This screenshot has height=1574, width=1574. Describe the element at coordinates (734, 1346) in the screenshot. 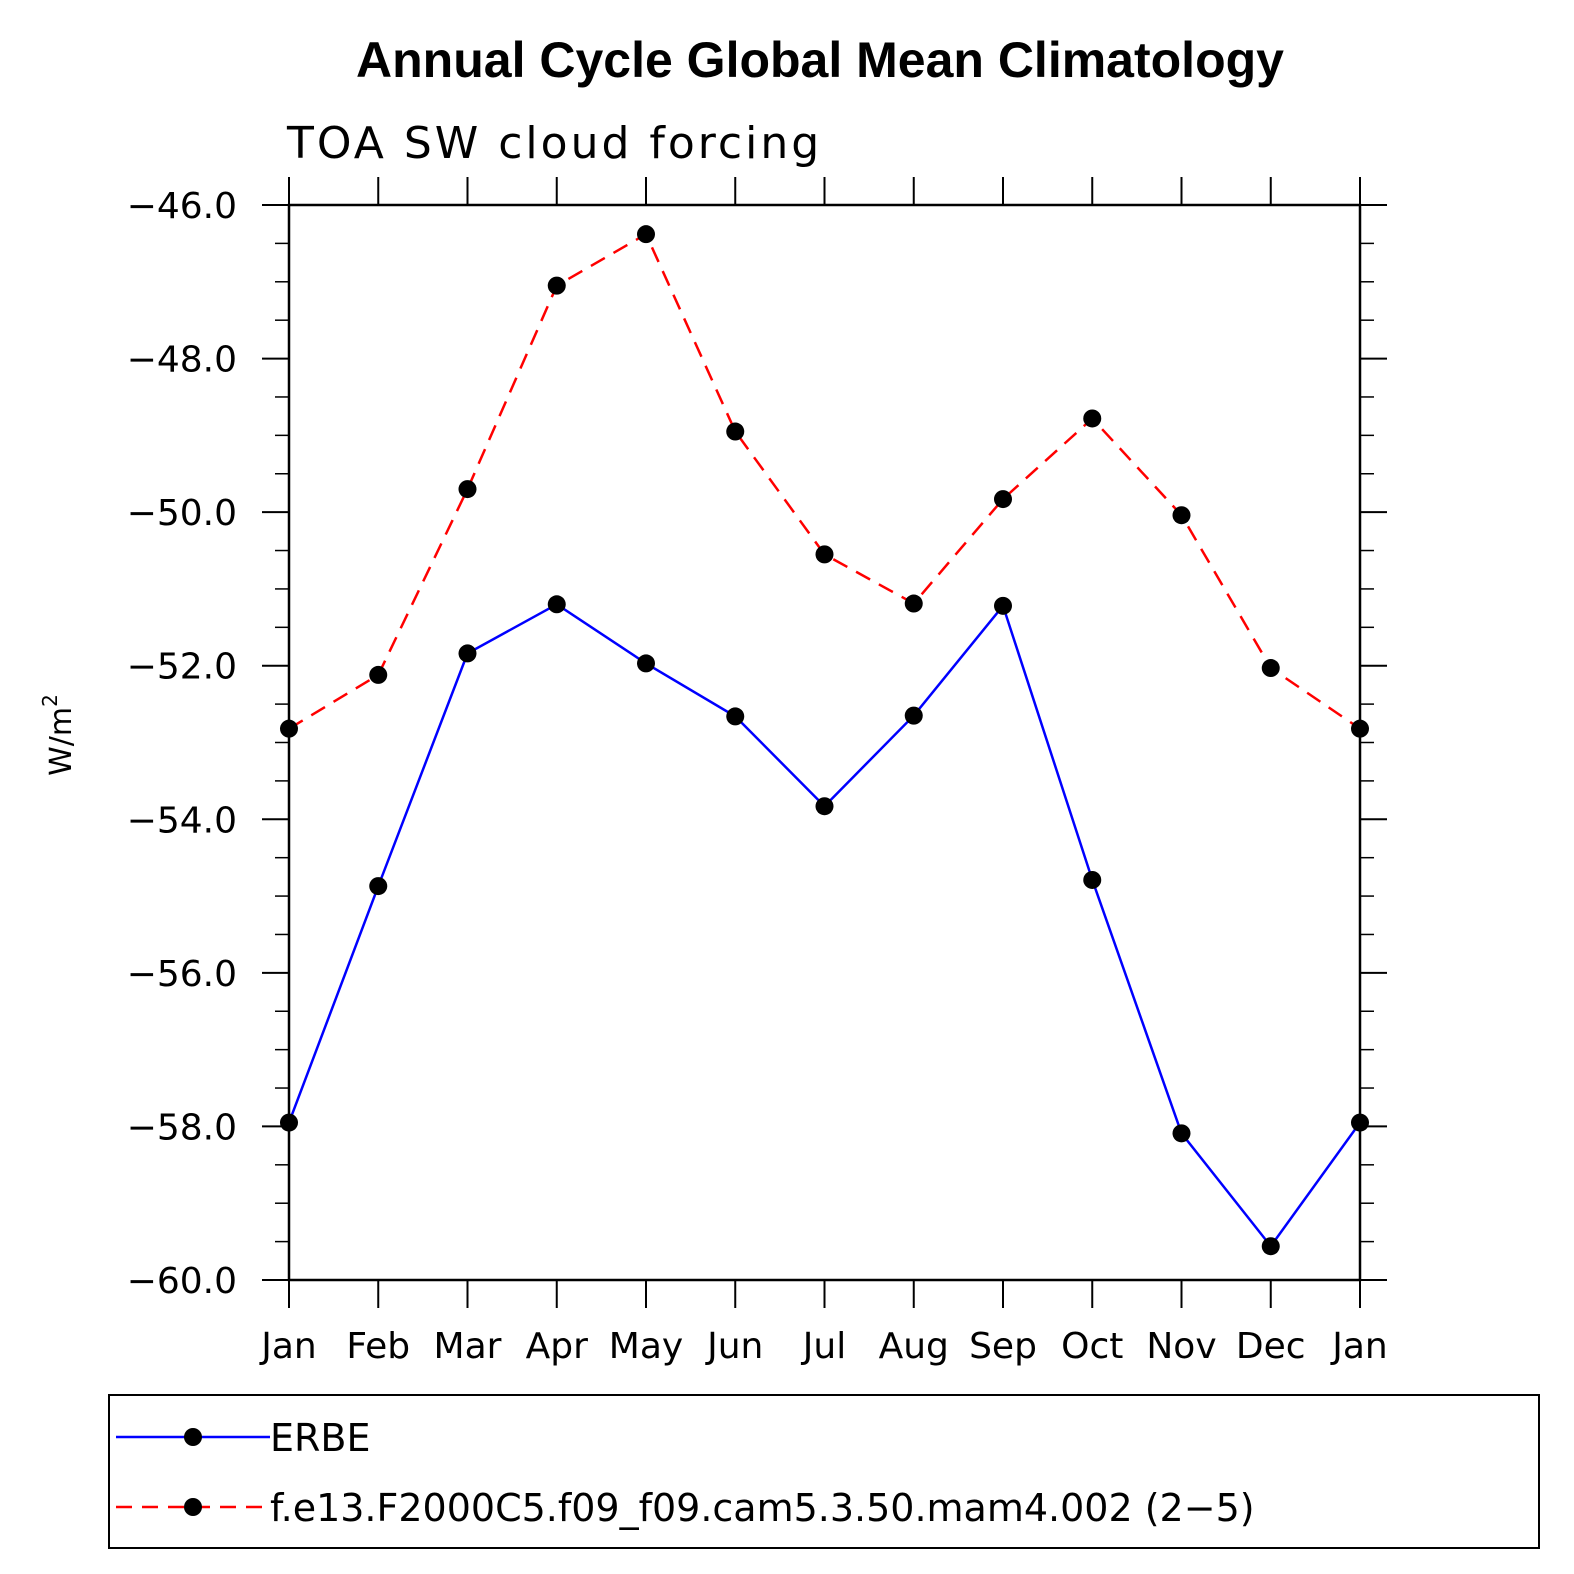

I see `x-tick-label: Jun` at that location.